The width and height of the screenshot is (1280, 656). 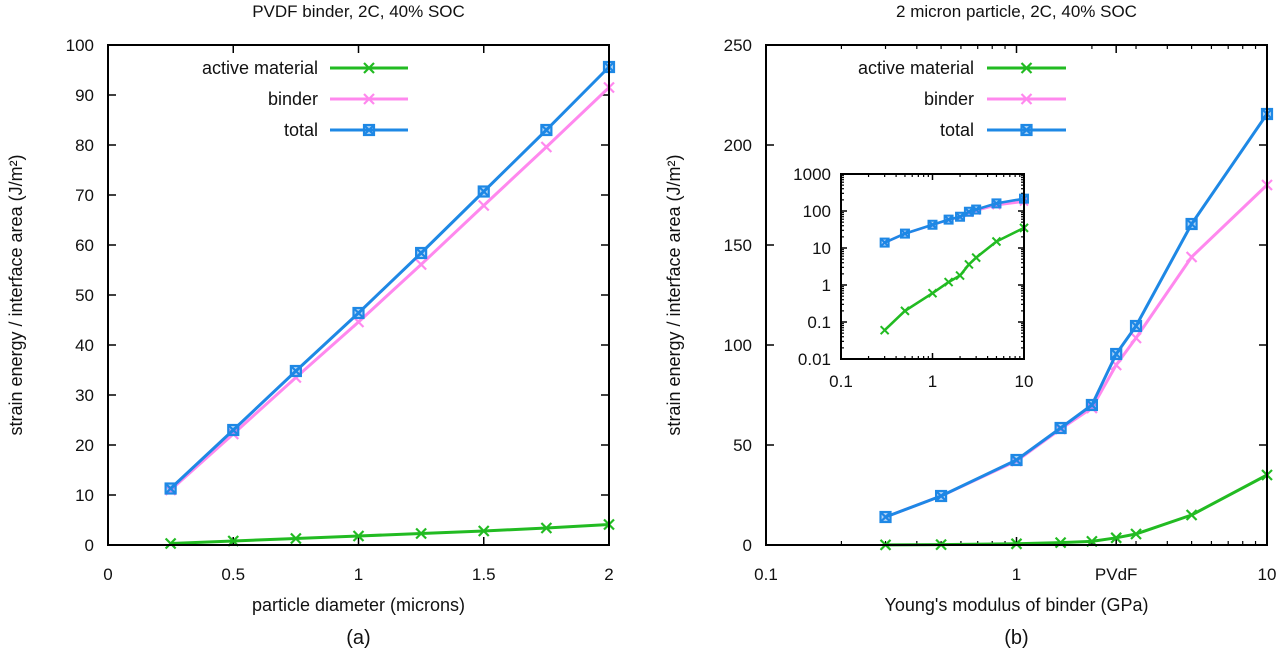 I want to click on inset-y-tick-label: 0.1, so click(x=819, y=322).